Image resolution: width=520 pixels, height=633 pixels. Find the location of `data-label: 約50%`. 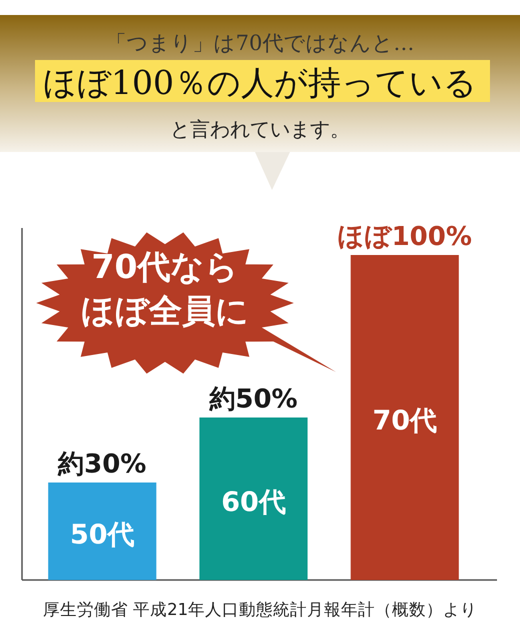

data-label: 約50% is located at coordinates (253, 399).